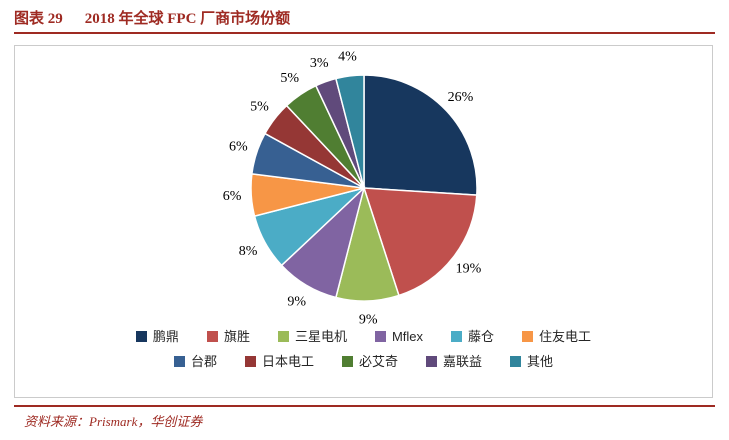 The height and width of the screenshot is (440, 729). What do you see at coordinates (238, 147) in the screenshot?
I see `slice-label-台郡: 6%` at bounding box center [238, 147].